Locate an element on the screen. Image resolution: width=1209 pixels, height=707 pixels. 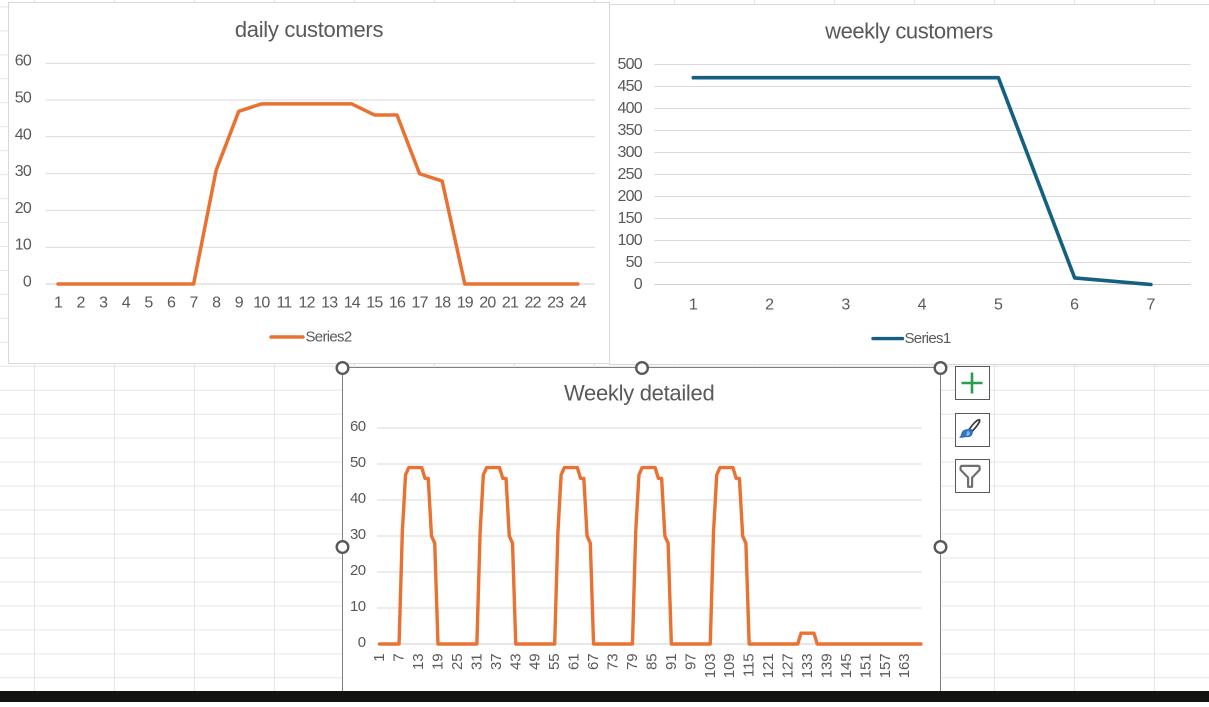
svg-text: 31 is located at coordinates (476, 662).